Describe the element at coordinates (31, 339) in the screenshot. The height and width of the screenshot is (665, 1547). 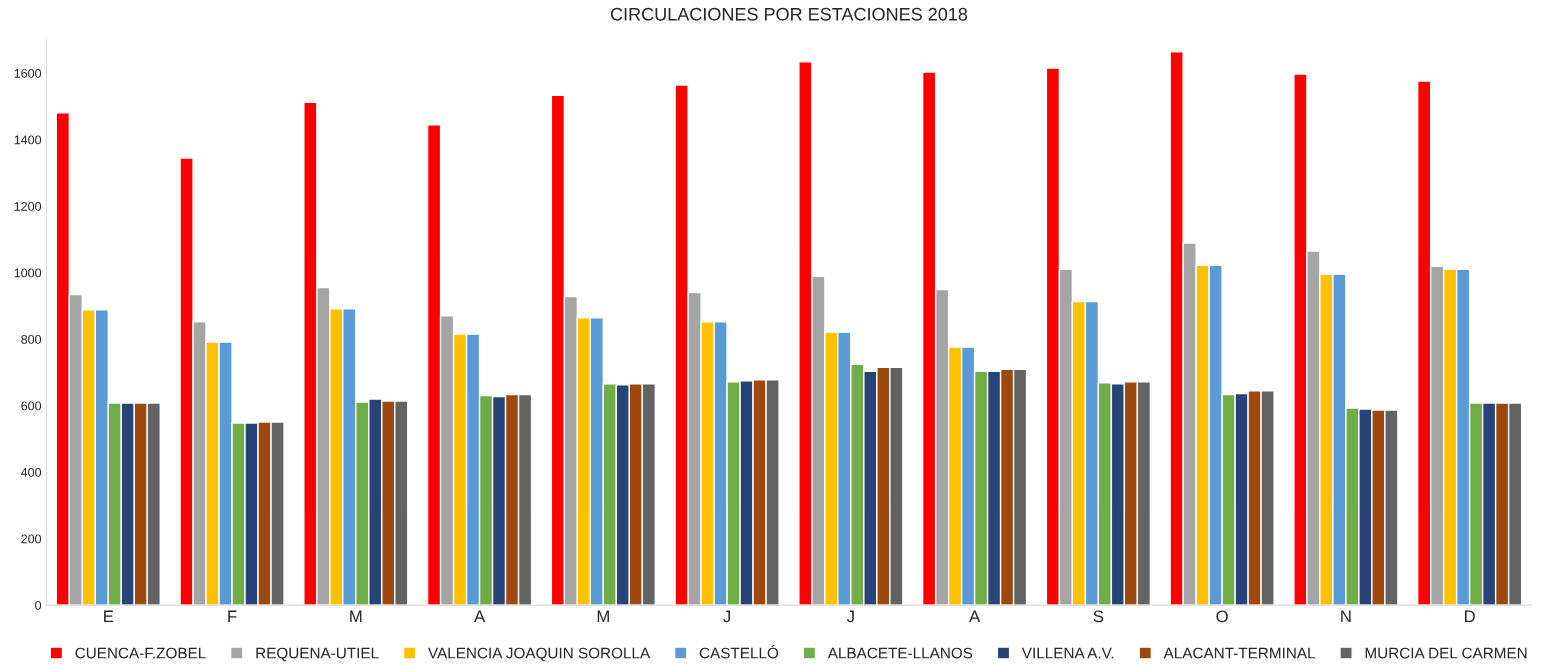
I see `y-tick-label: 800` at that location.